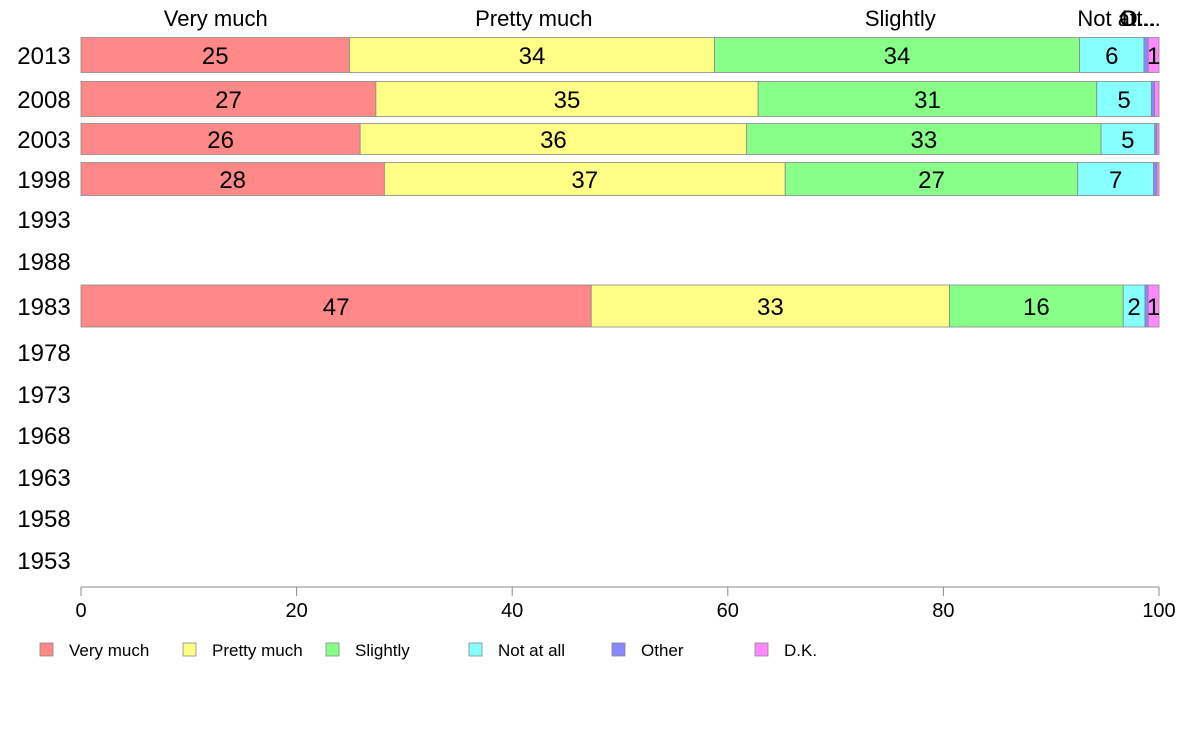 The height and width of the screenshot is (736, 1188). What do you see at coordinates (43, 262) in the screenshot?
I see `year-label-1988: 1988` at bounding box center [43, 262].